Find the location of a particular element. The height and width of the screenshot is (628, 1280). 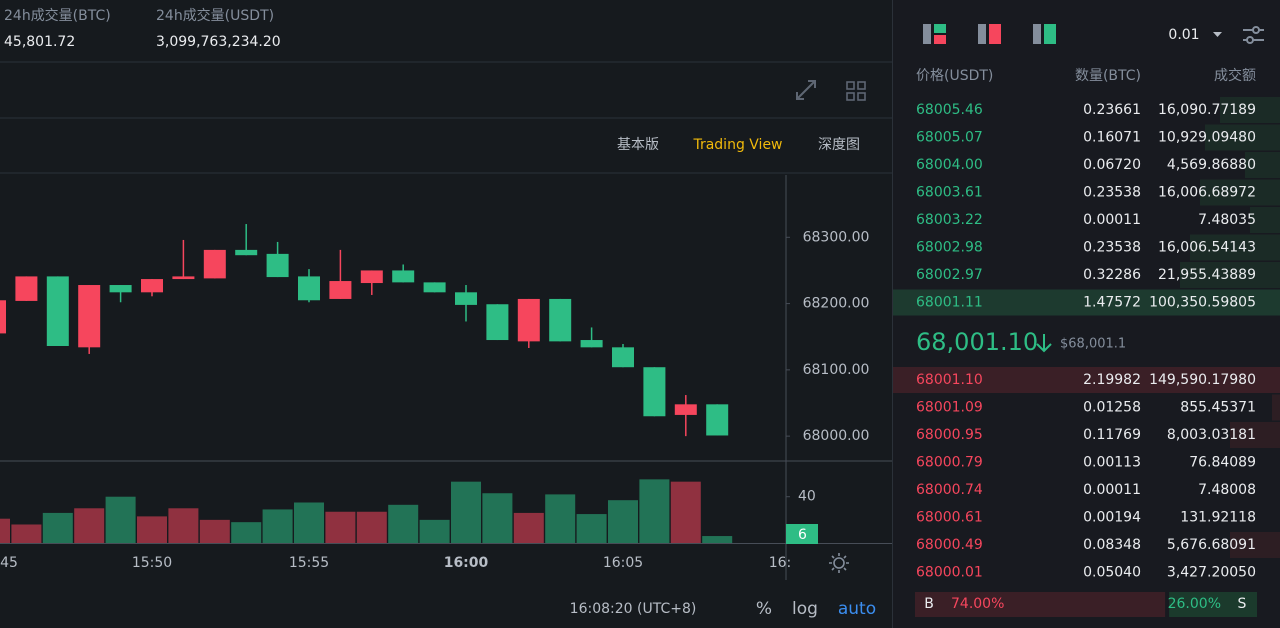

time-tick-label: 45 is located at coordinates (9, 563).